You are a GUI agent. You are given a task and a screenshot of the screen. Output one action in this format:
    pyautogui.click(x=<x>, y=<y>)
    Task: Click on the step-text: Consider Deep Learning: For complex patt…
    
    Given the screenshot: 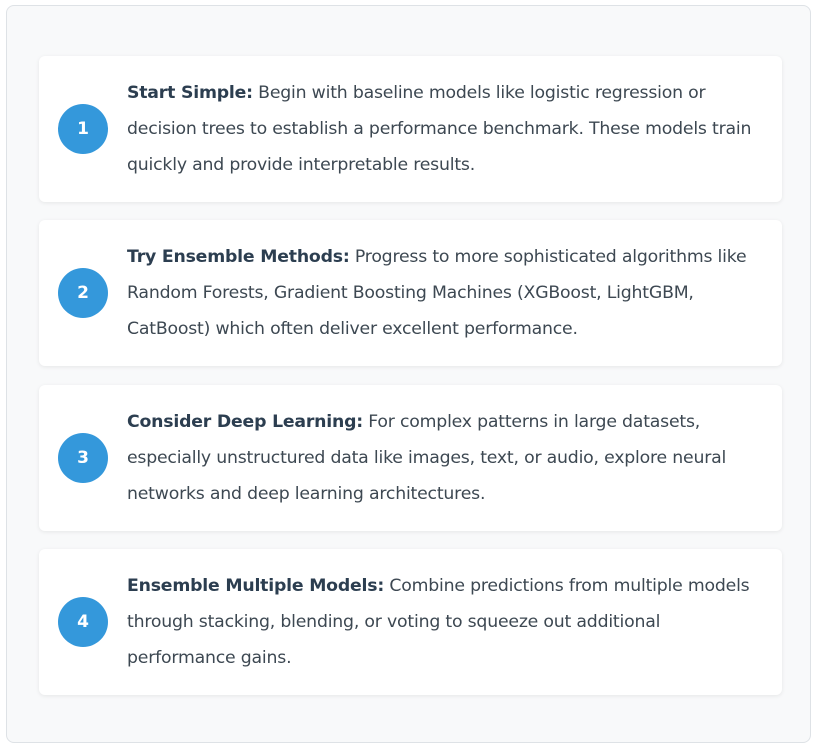 What is the action you would take?
    pyautogui.click(x=447, y=458)
    